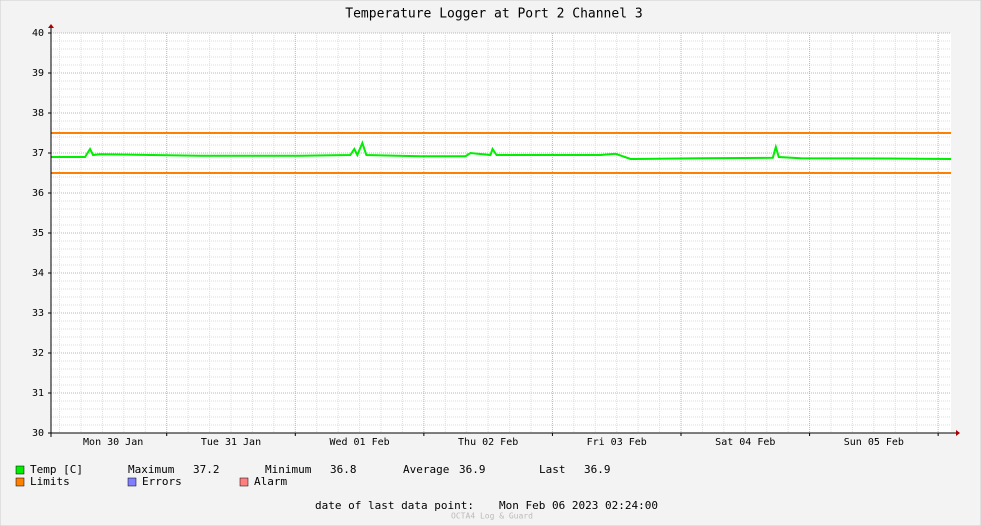 The height and width of the screenshot is (526, 981). I want to click on y-tick-label: 40, so click(38, 33).